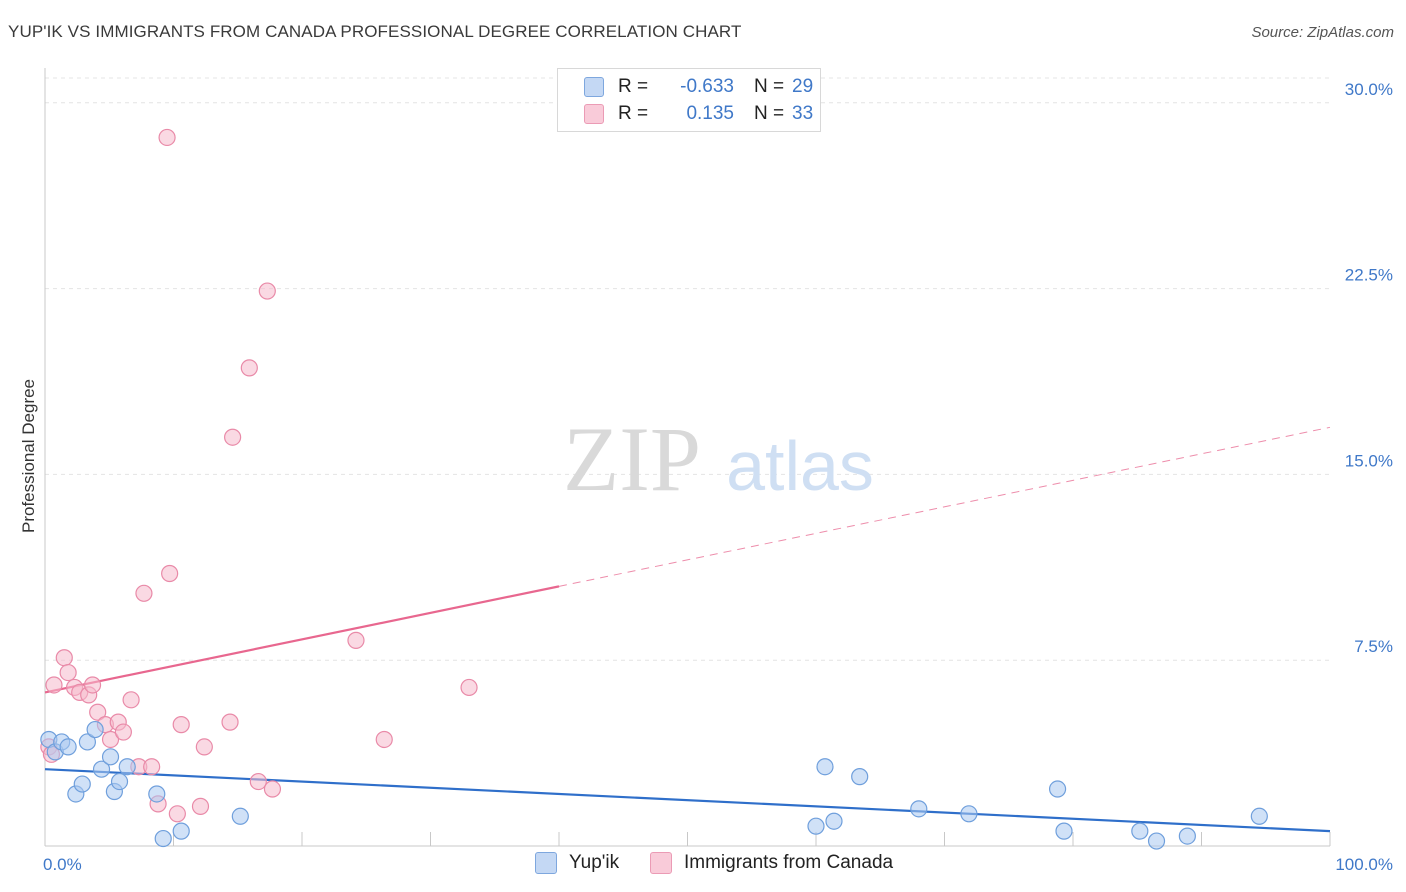 This screenshot has height=892, width=1406. What do you see at coordinates (594, 87) in the screenshot?
I see `legend-swatch-blue` at bounding box center [594, 87].